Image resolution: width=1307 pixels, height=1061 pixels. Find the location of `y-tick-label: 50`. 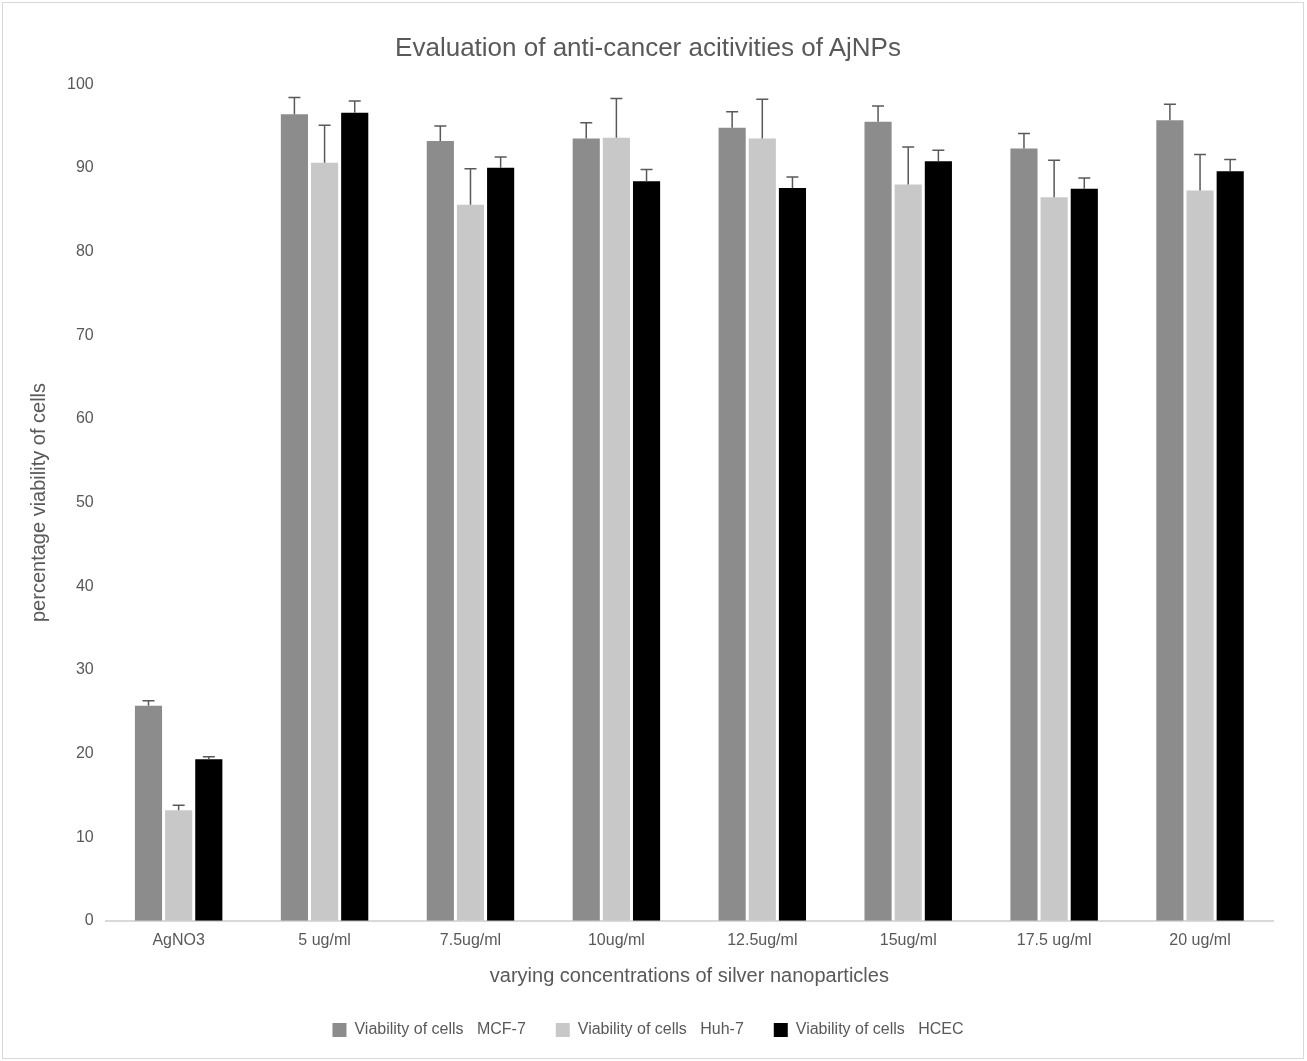

y-tick-label: 50 is located at coordinates (84, 501).